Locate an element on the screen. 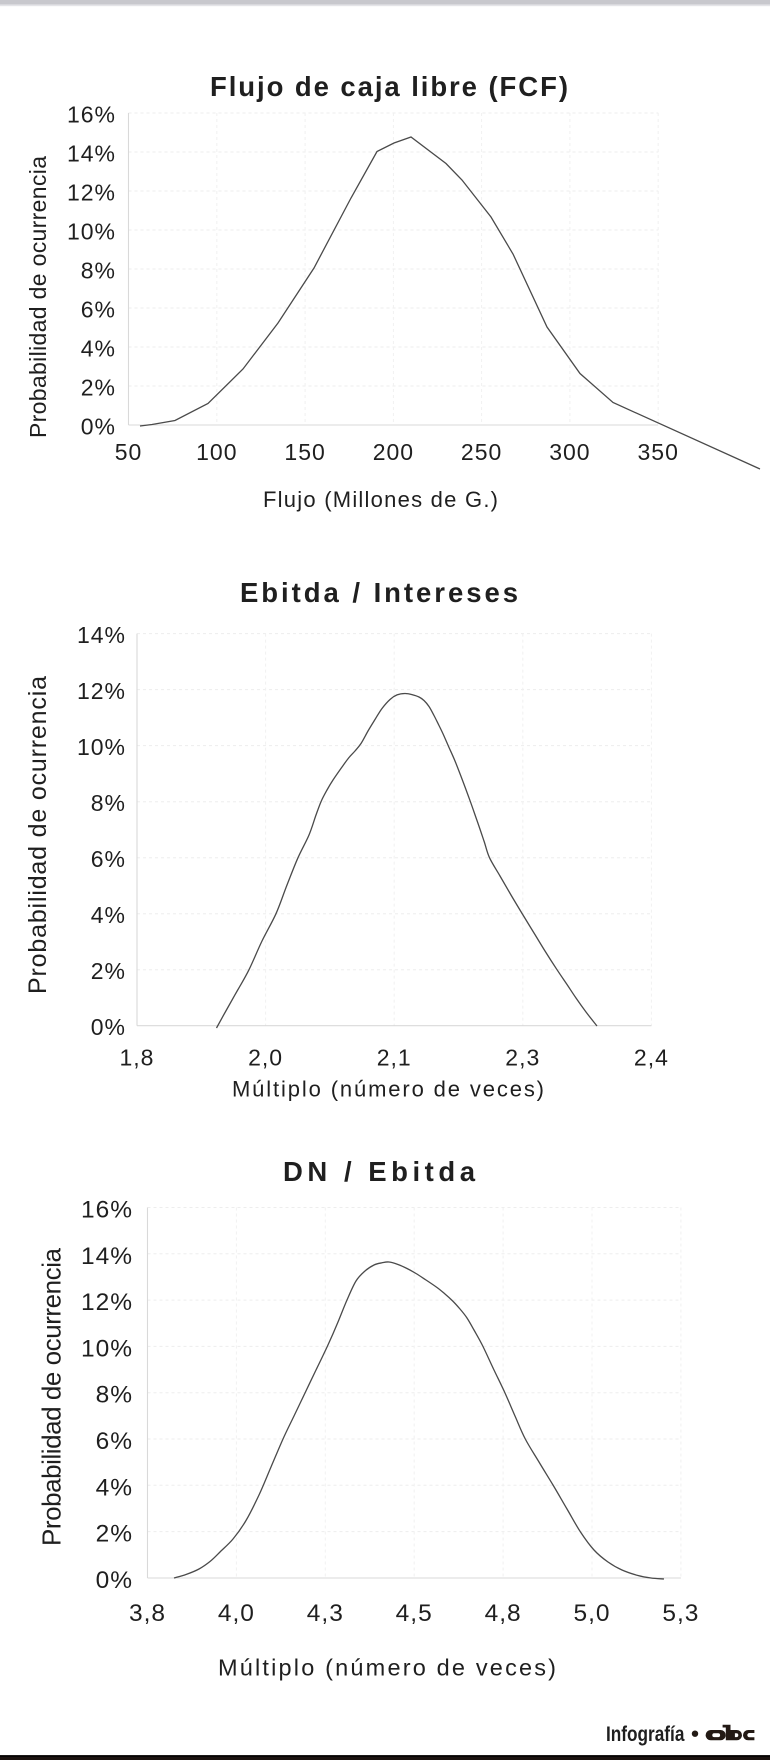  svg-text: 2,4 is located at coordinates (651, 1058).